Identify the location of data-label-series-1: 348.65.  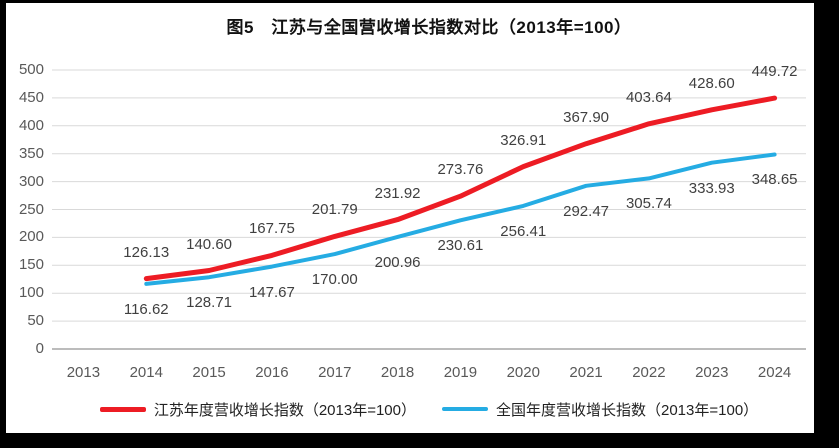
(774, 180).